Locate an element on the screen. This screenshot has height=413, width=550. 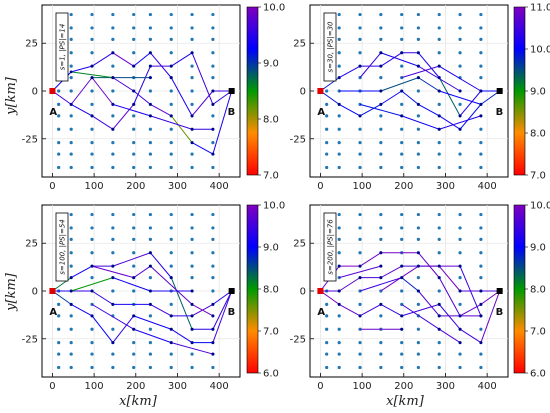
annotation-text: s=1, |PS|=14 is located at coordinates (63, 47).